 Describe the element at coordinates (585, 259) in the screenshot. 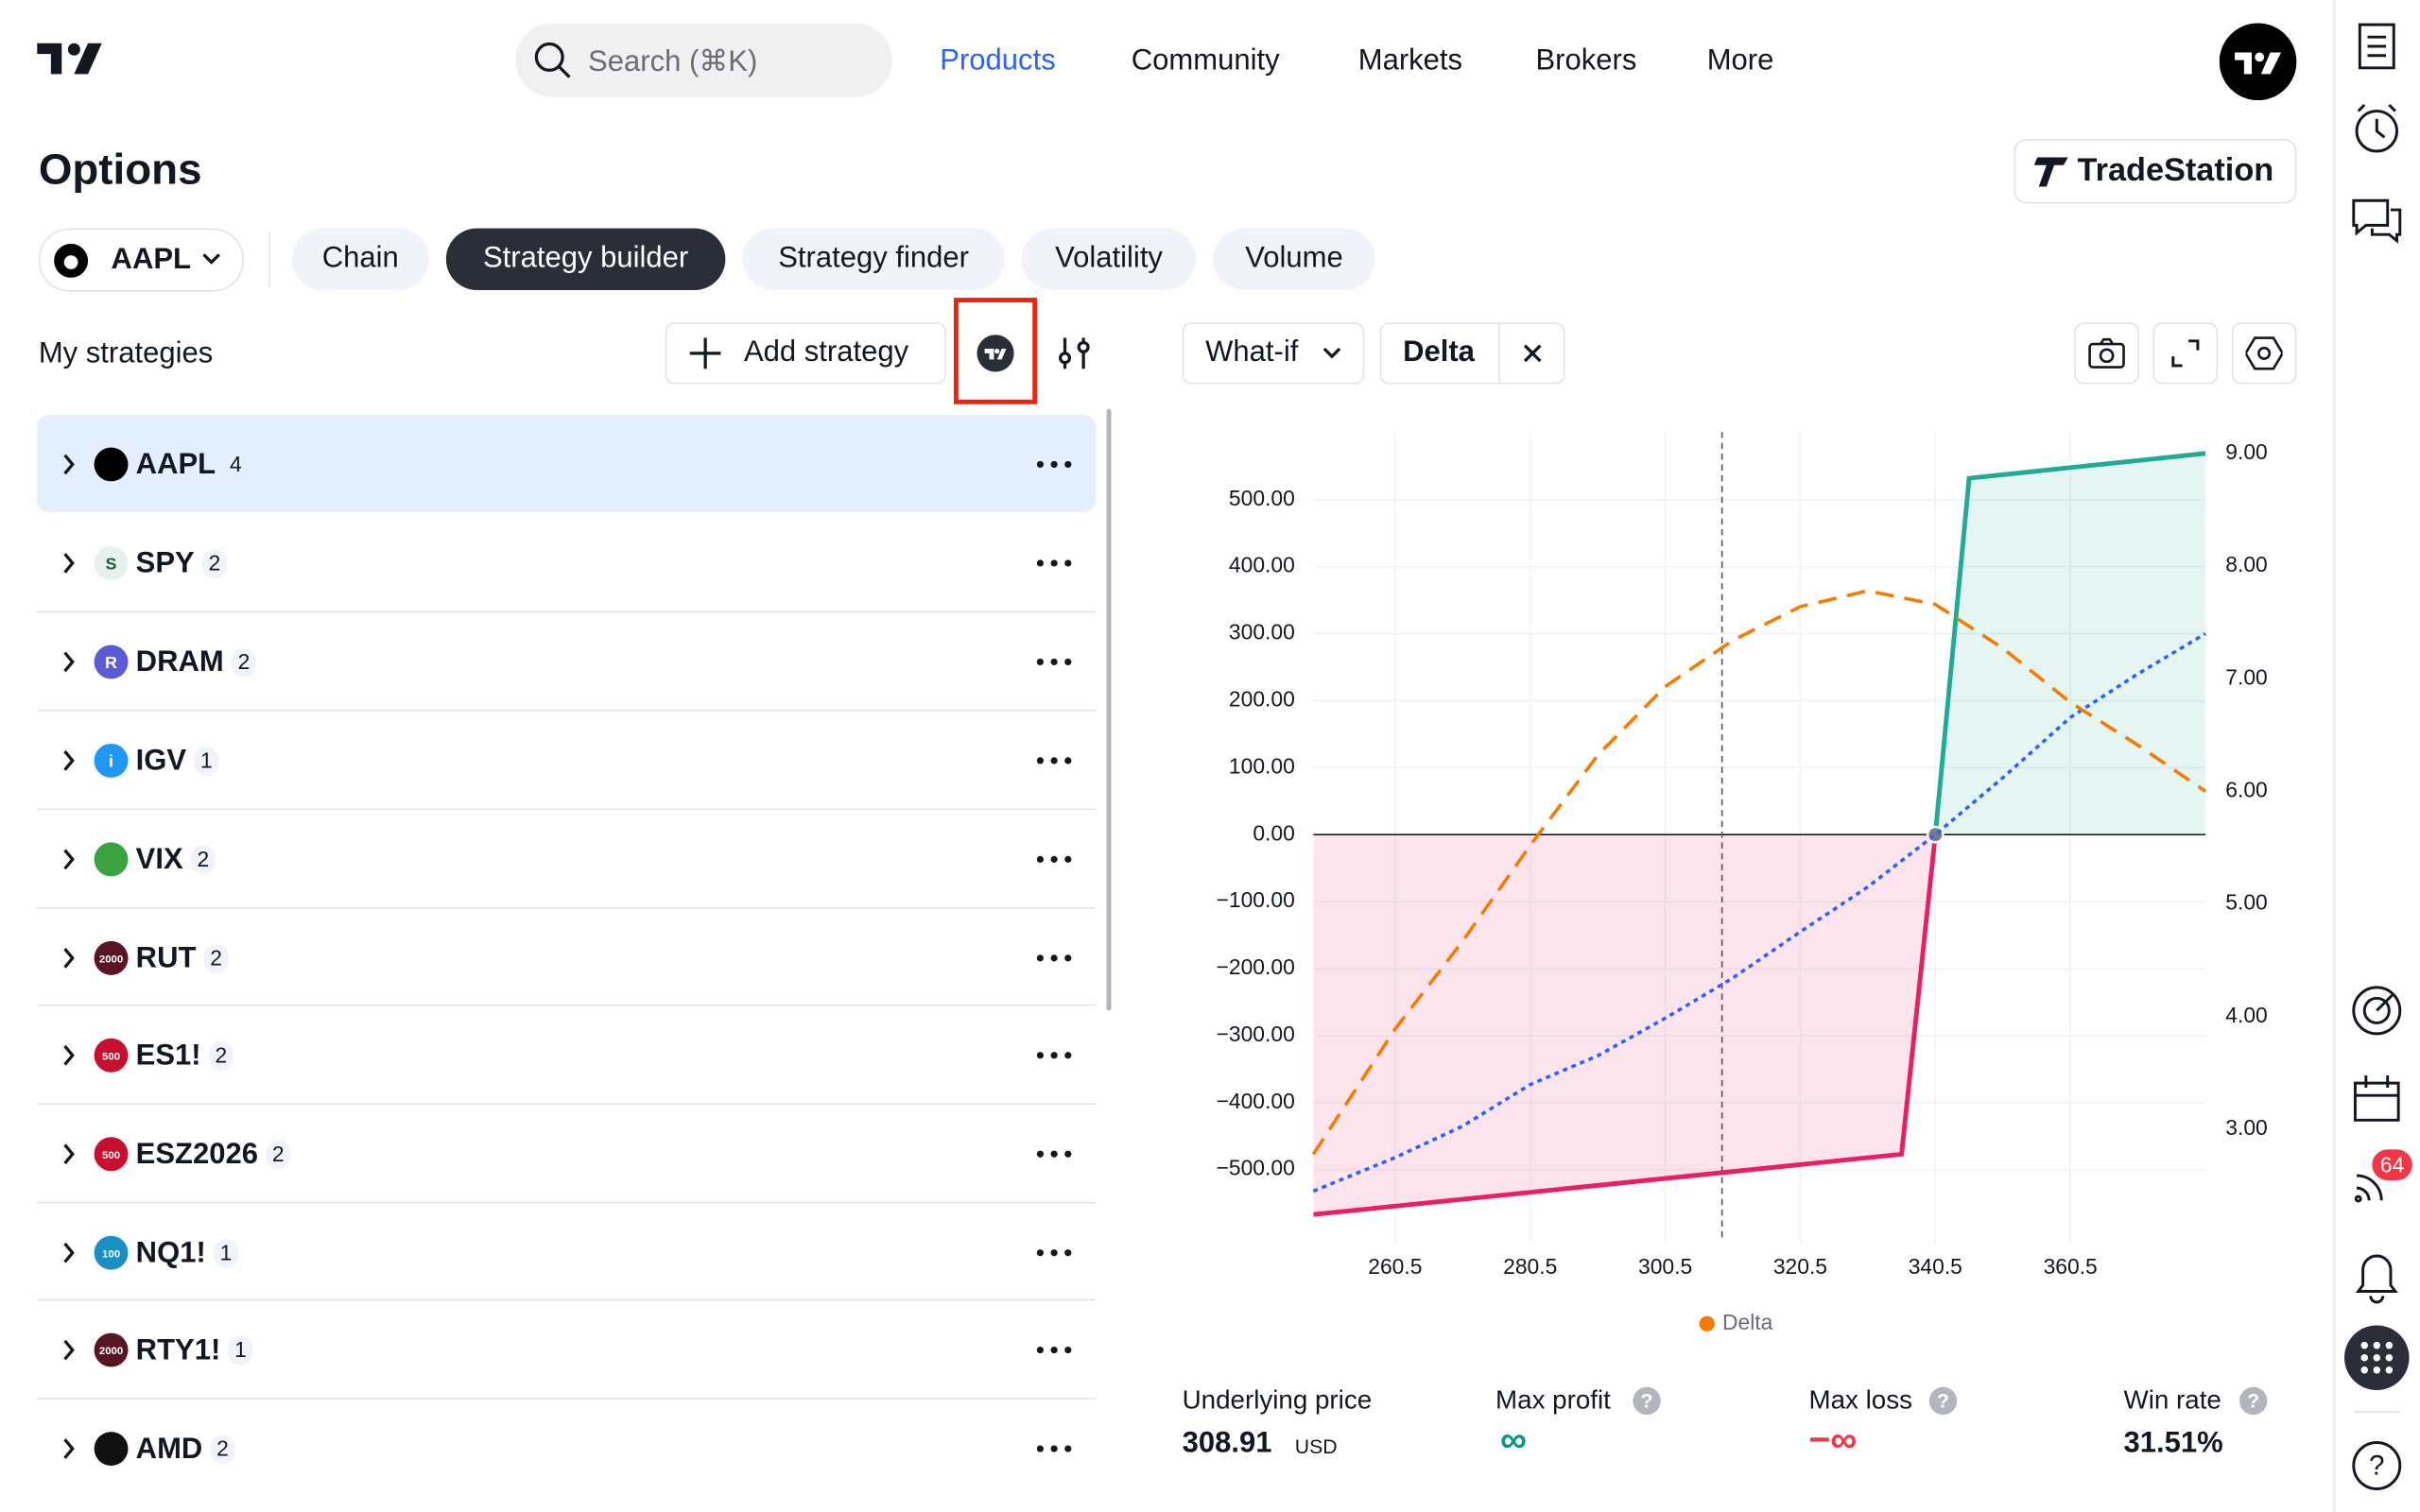

I see `tab-active: Strategy builder` at that location.